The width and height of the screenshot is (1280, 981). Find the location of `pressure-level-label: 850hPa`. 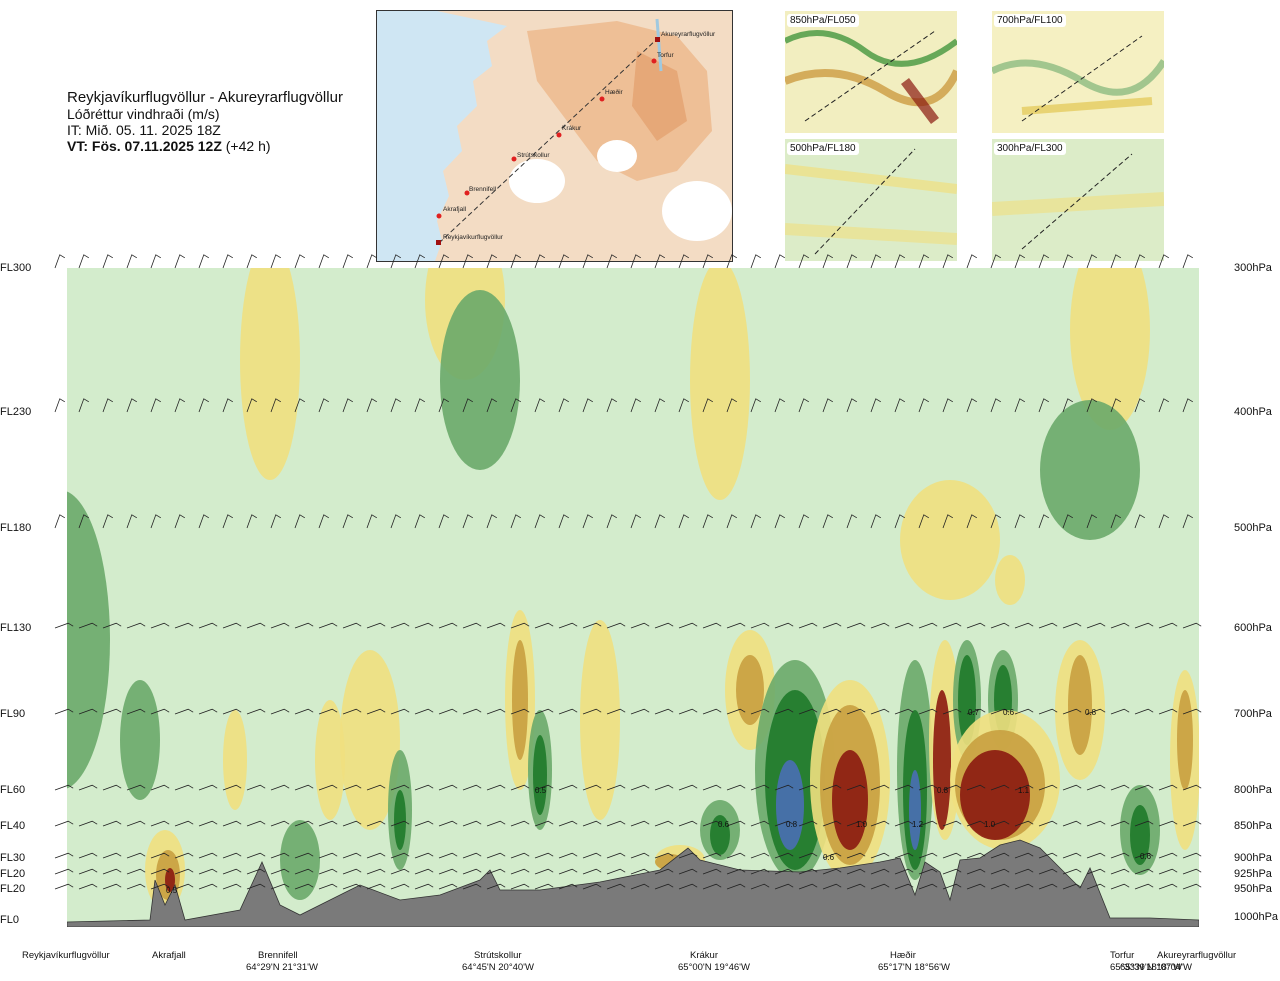

pressure-level-label: 850hPa is located at coordinates (1253, 826).